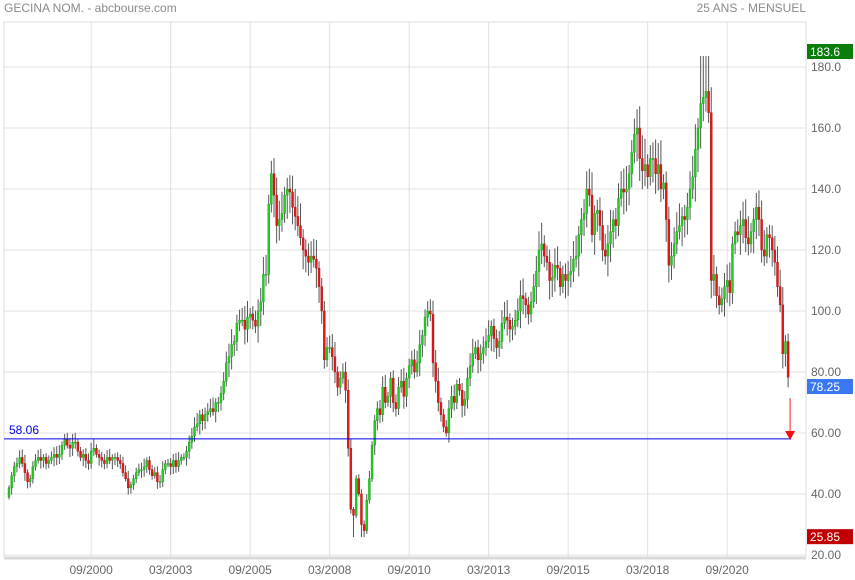 This screenshot has height=580, width=855. I want to click on x-tick-label: 09/2010, so click(409, 570).